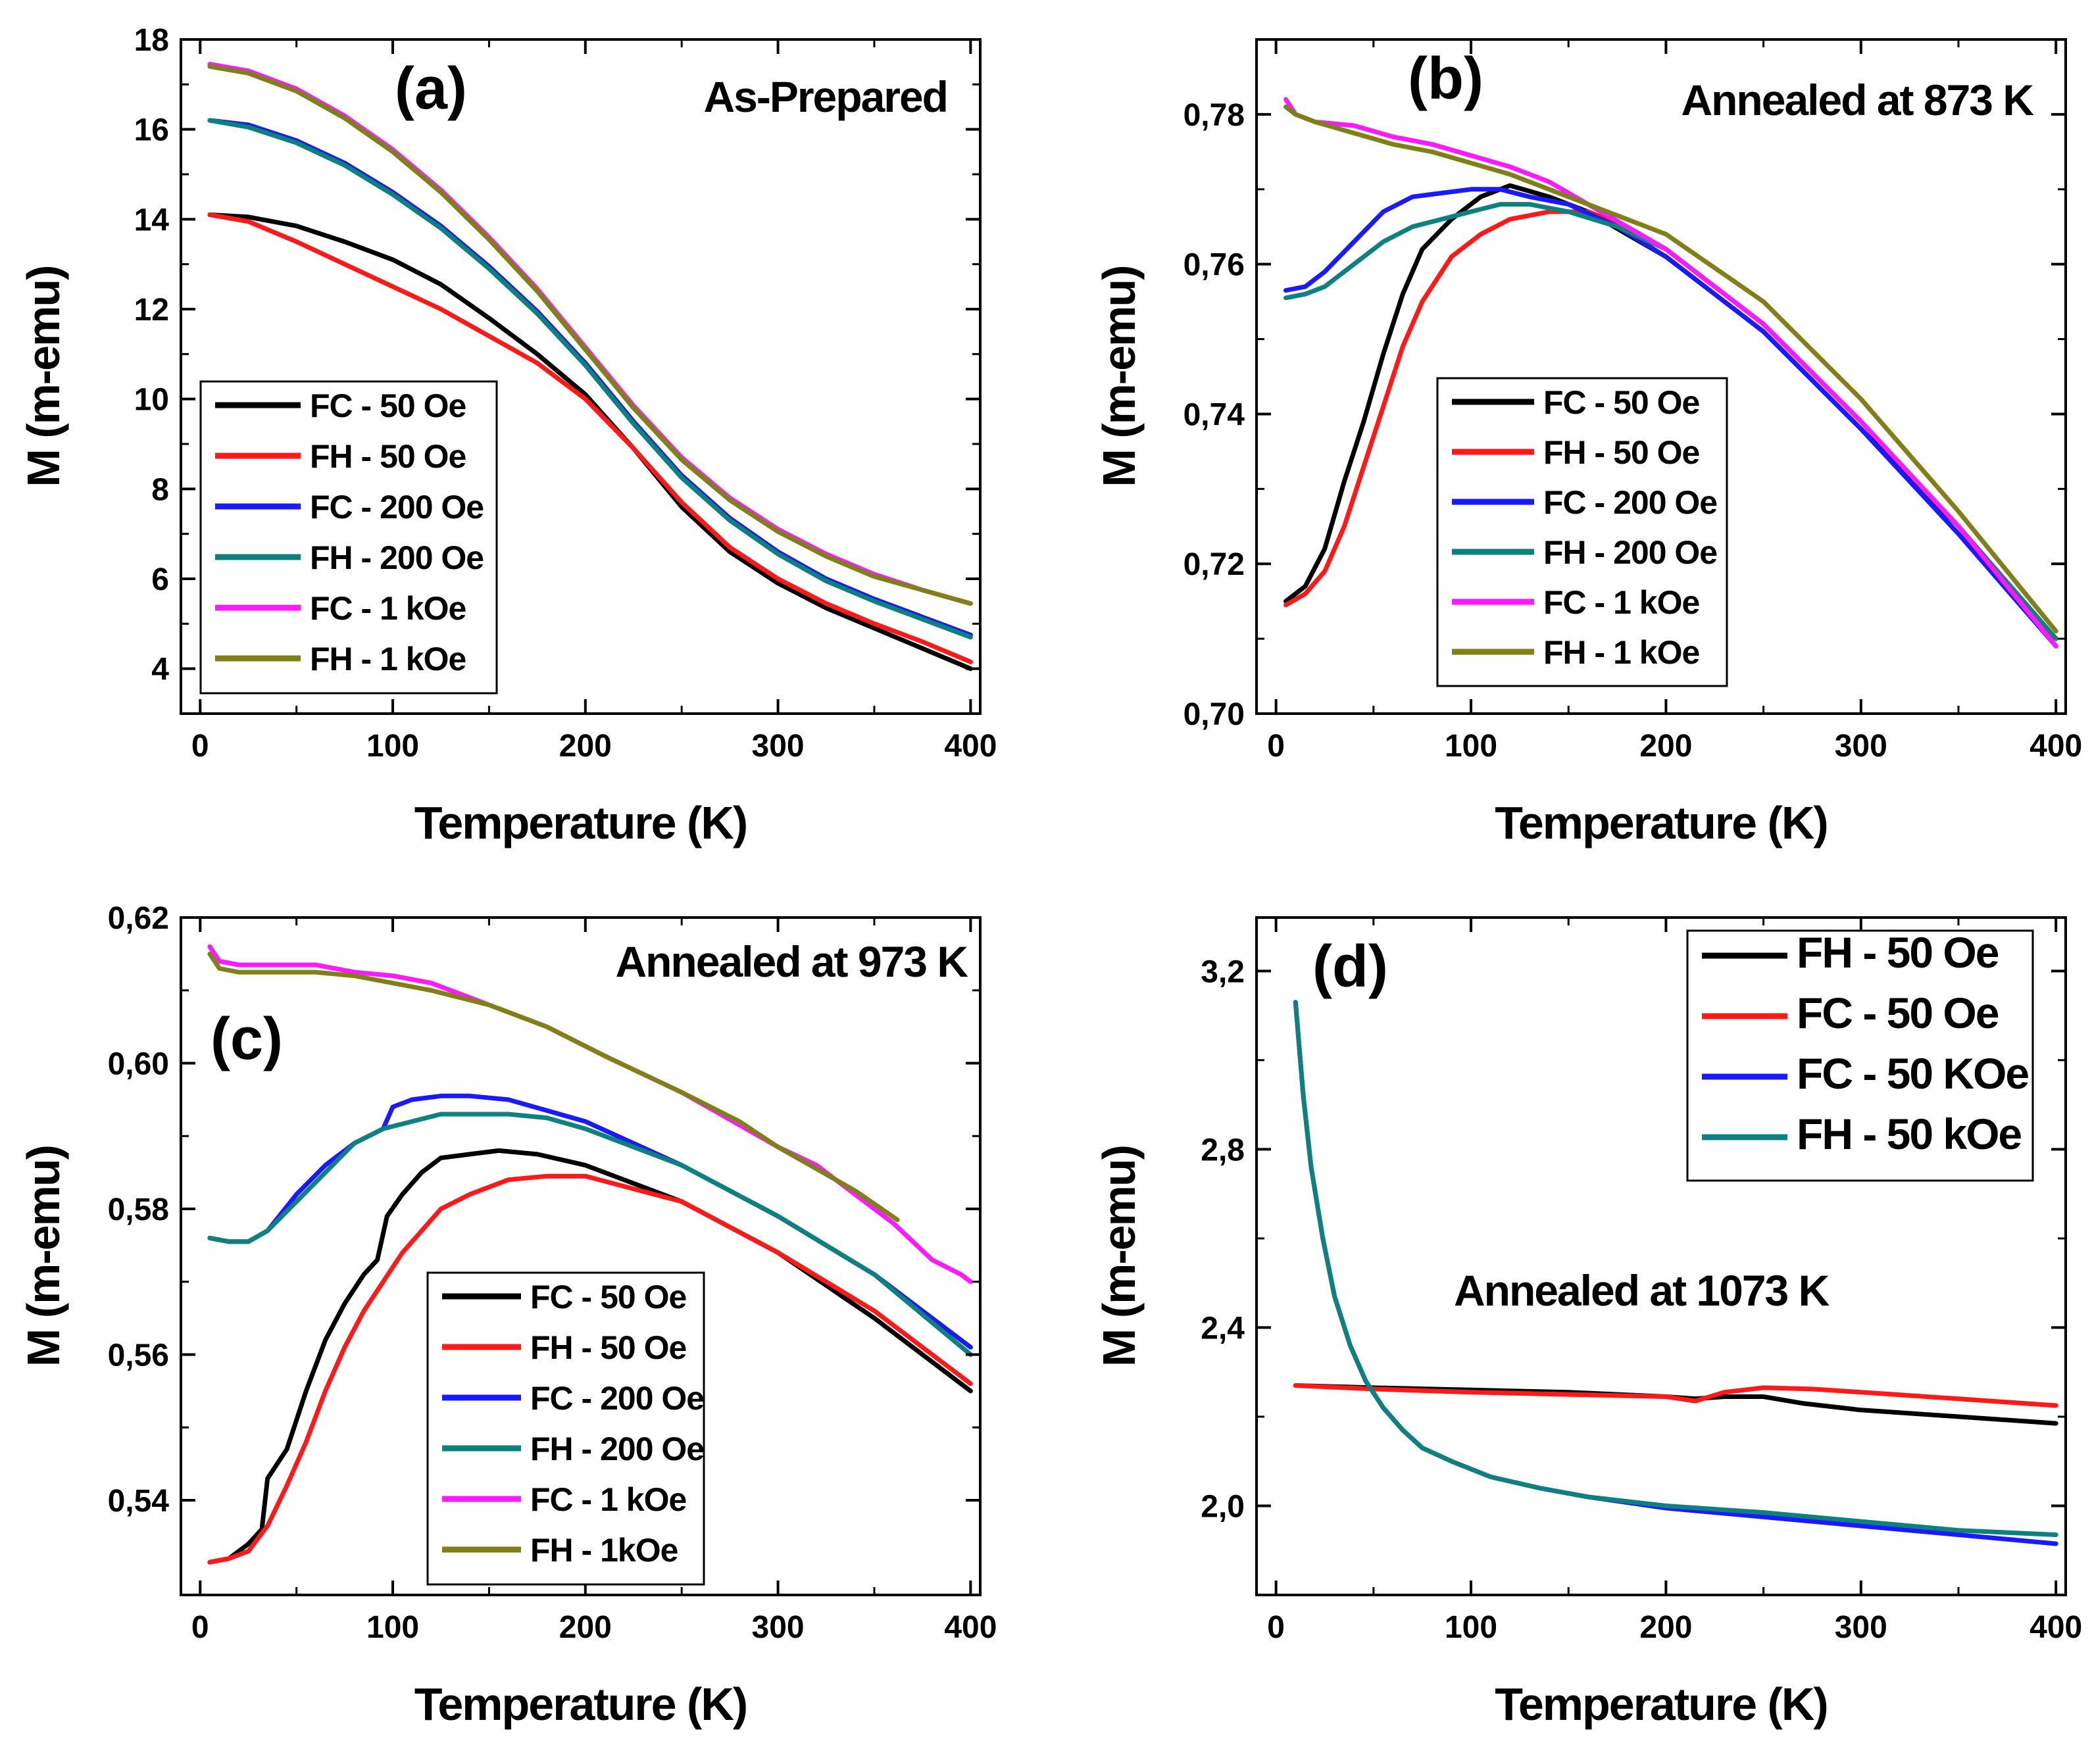 The width and height of the screenshot is (2092, 1764). What do you see at coordinates (1214, 564) in the screenshot?
I see `y-tick-label: 0,72` at bounding box center [1214, 564].